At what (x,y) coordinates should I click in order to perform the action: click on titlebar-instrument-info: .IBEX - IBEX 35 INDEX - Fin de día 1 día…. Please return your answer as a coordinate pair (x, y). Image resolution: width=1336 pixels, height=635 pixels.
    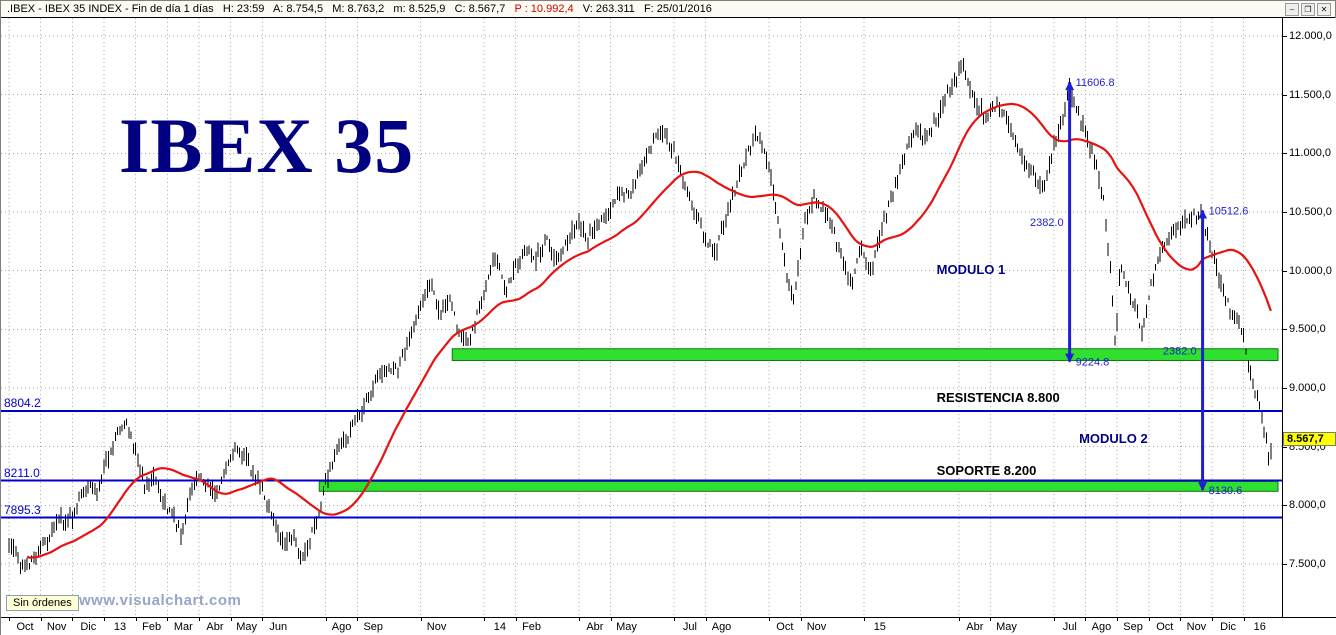
    Looking at the image, I should click on (261, 9).